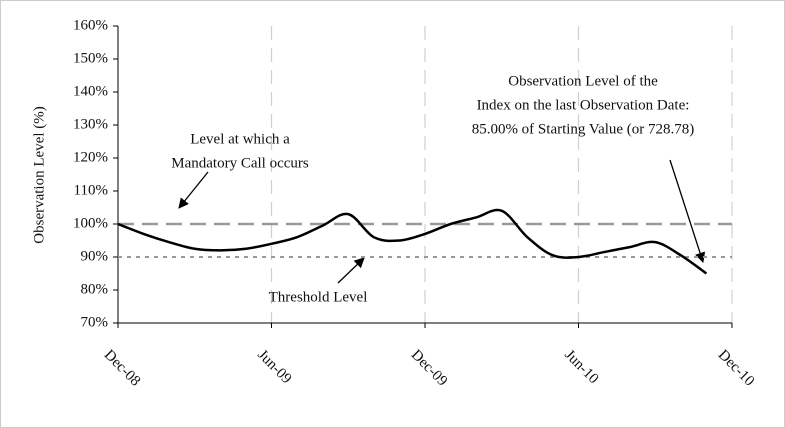 The width and height of the screenshot is (785, 428). Describe the element at coordinates (95, 256) in the screenshot. I see `y-tick-label: 90%` at that location.